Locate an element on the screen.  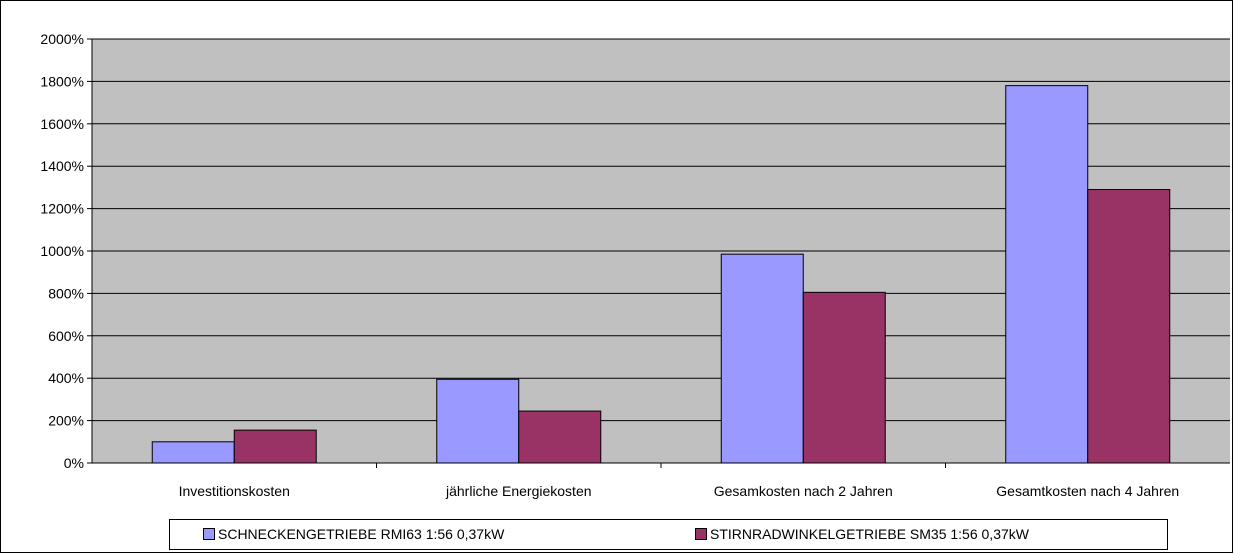
y-tick-label: 0% is located at coordinates (74, 463).